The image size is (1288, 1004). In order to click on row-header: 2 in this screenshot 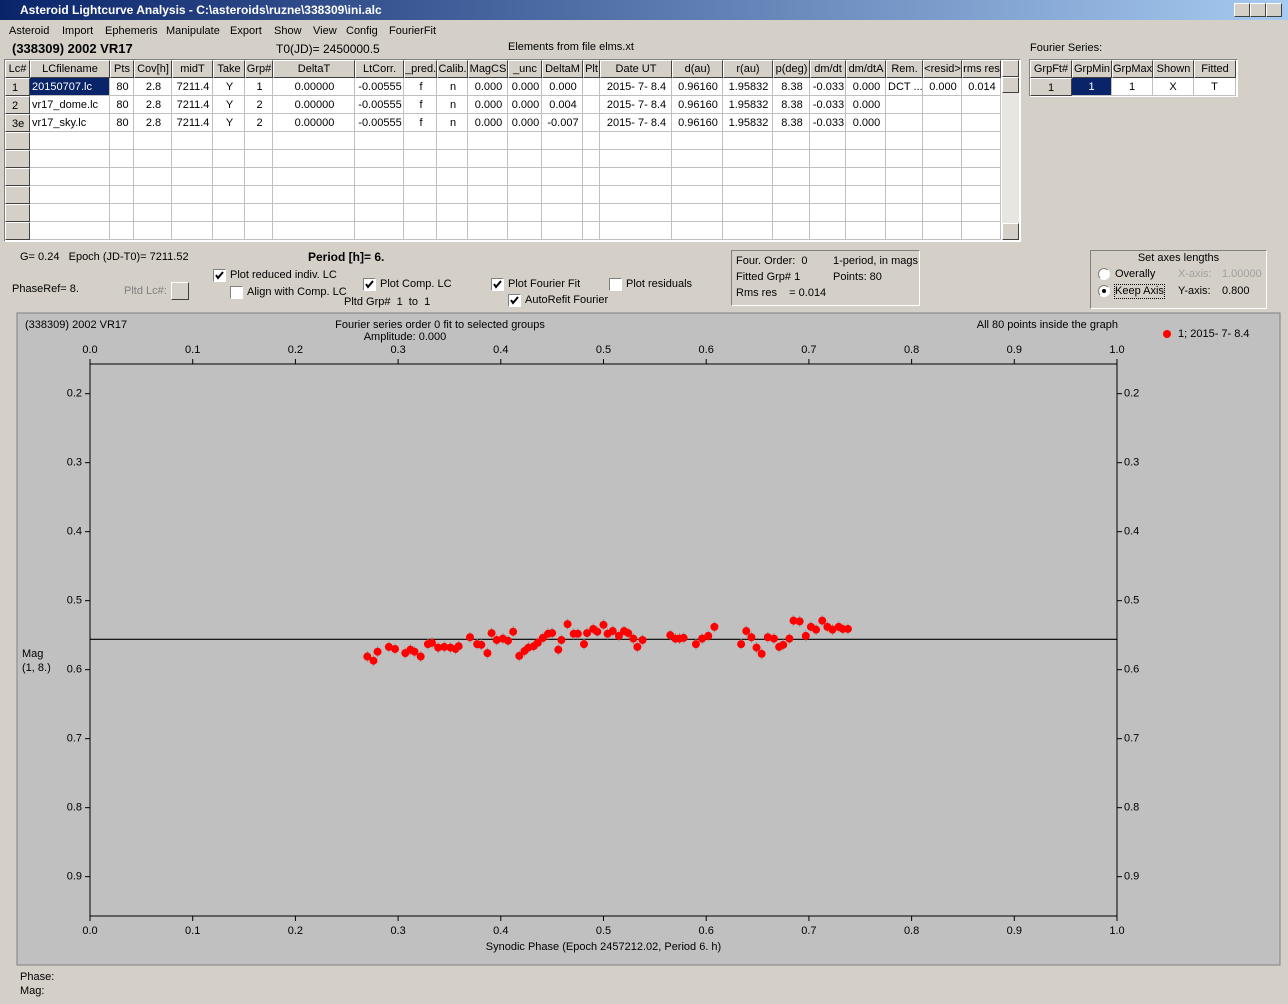, I will do `click(17, 105)`.